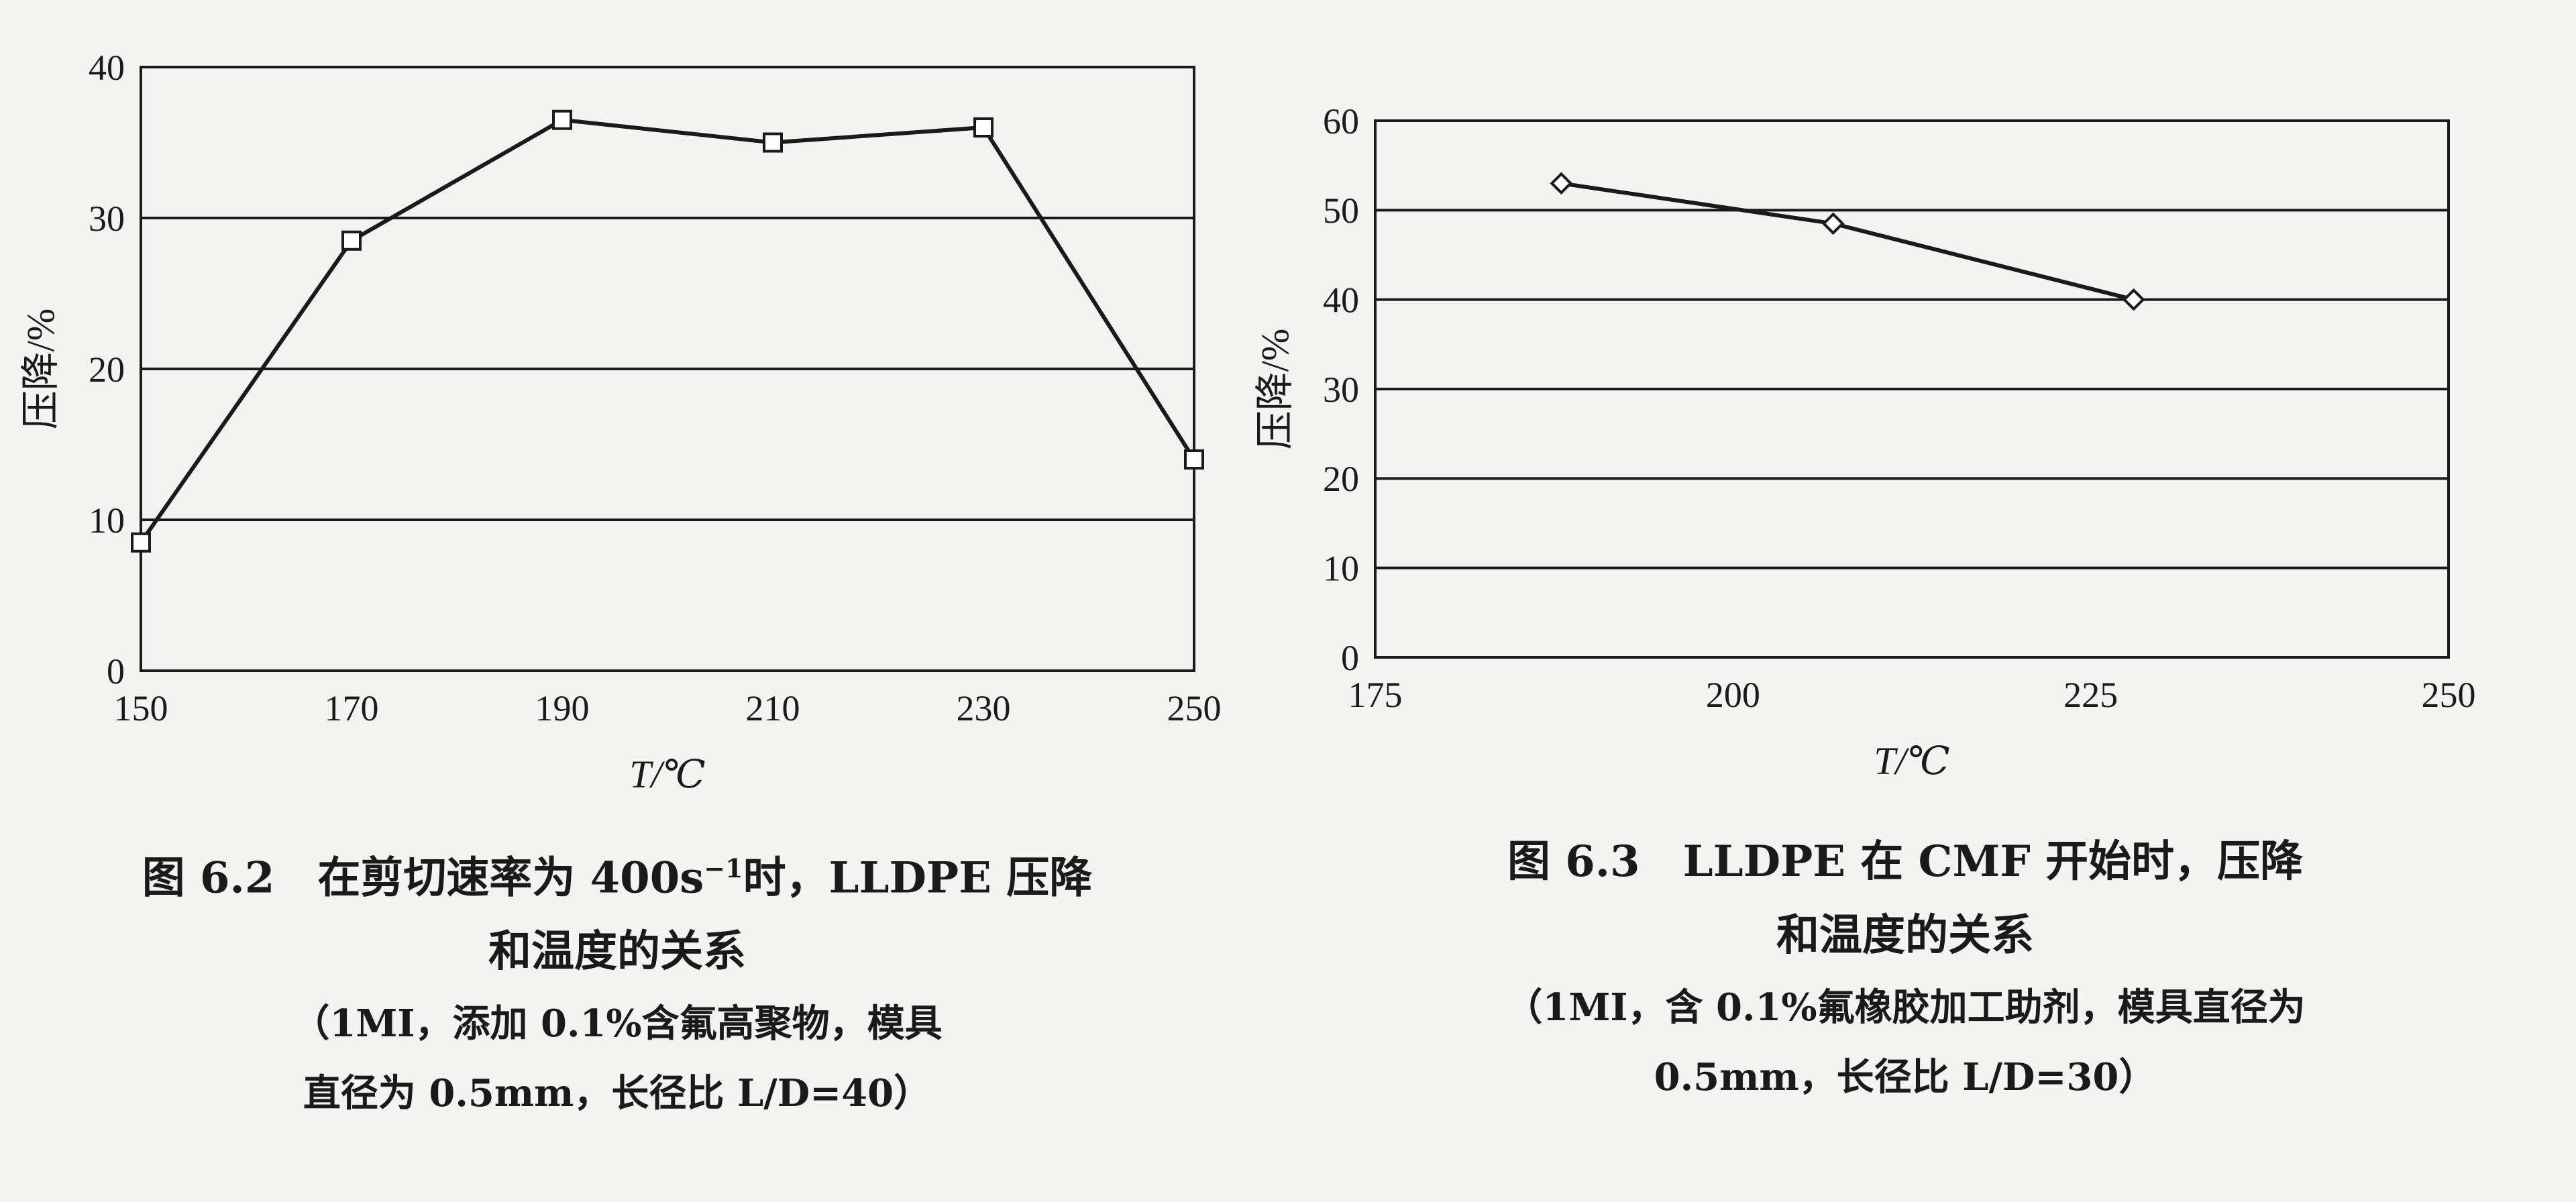 The width and height of the screenshot is (2576, 1202). What do you see at coordinates (352, 708) in the screenshot?
I see `x-tick-label-170: 170` at bounding box center [352, 708].